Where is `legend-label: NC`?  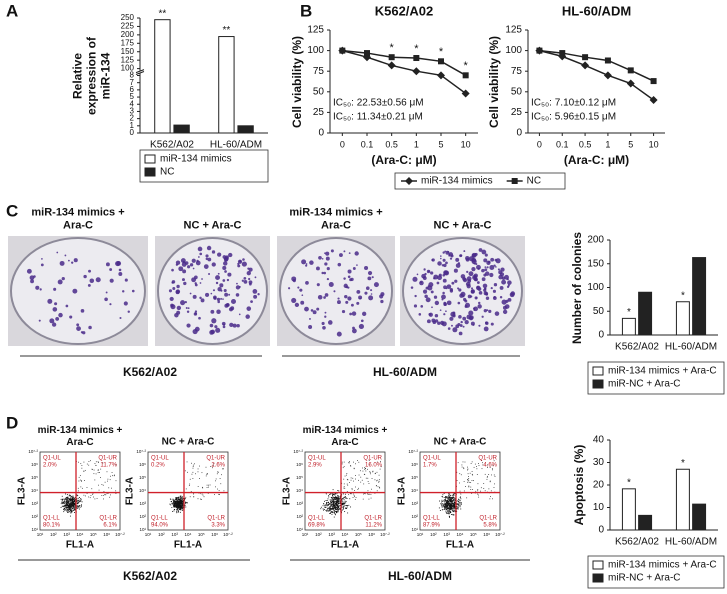
legend-label: NC is located at coordinates (167, 172).